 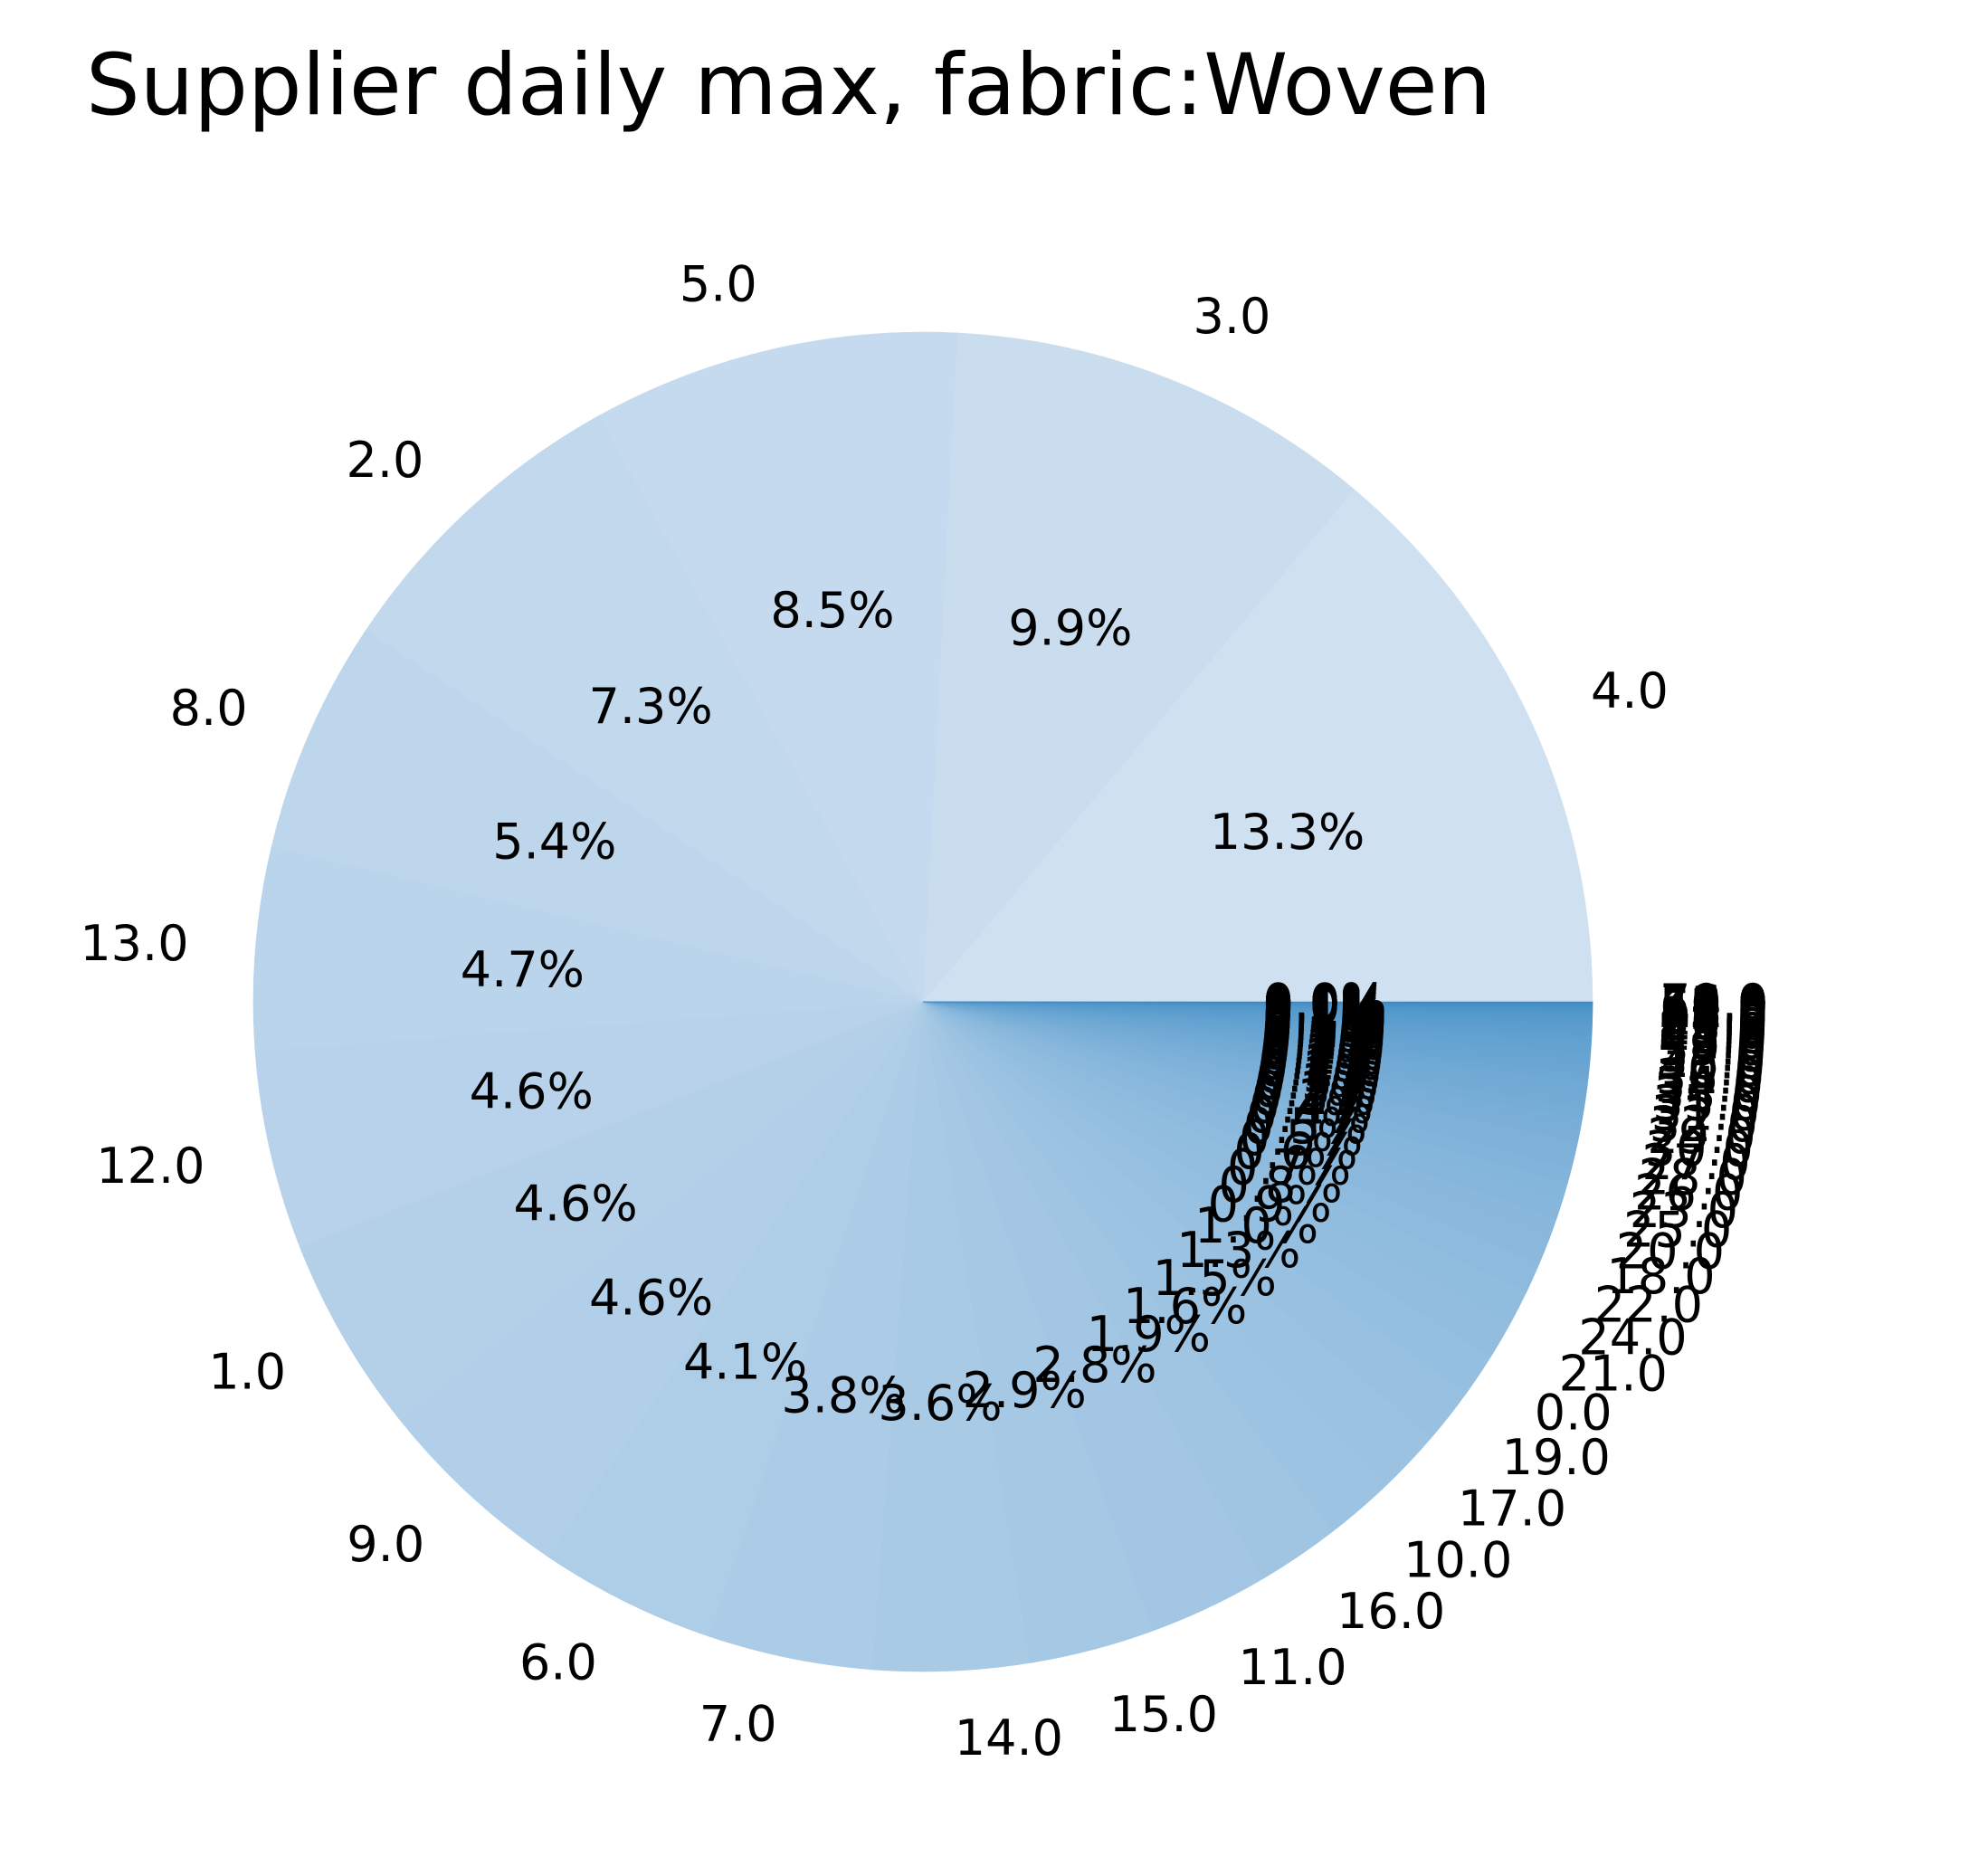 I want to click on slice-category-label: 38.0, so click(x=1711, y=1061).